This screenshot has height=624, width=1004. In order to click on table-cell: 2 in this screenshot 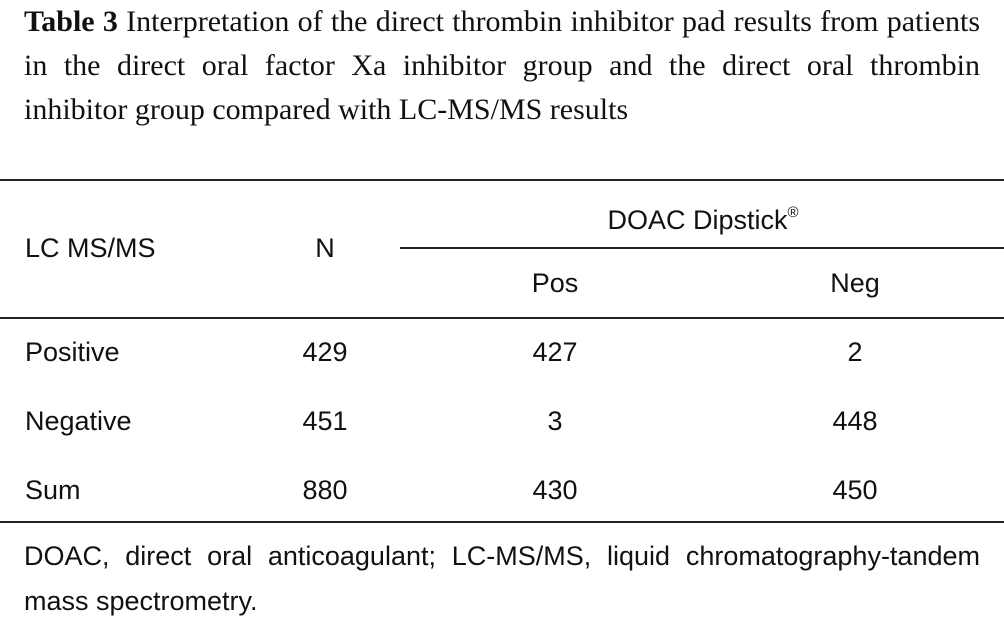, I will do `click(855, 352)`.